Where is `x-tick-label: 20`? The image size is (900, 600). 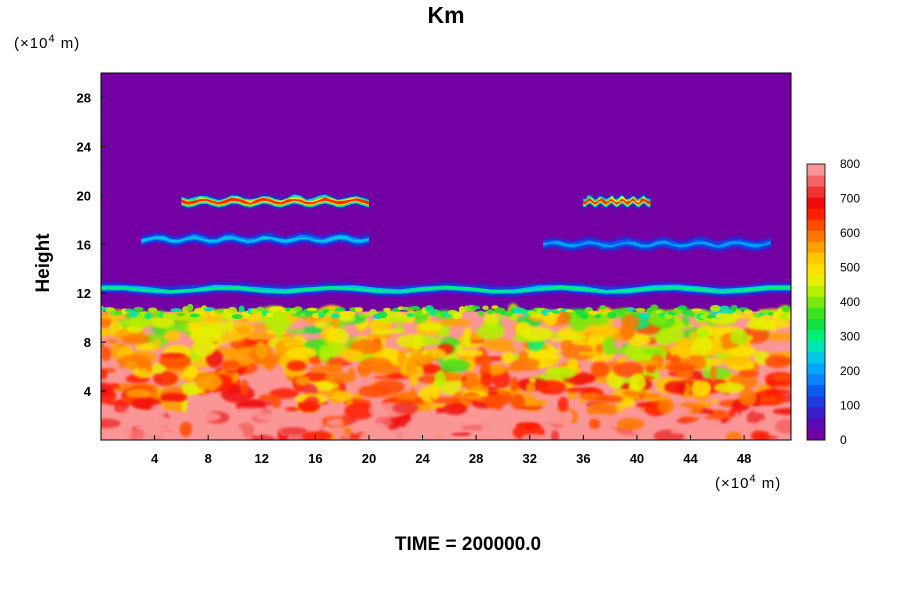
x-tick-label: 20 is located at coordinates (369, 458).